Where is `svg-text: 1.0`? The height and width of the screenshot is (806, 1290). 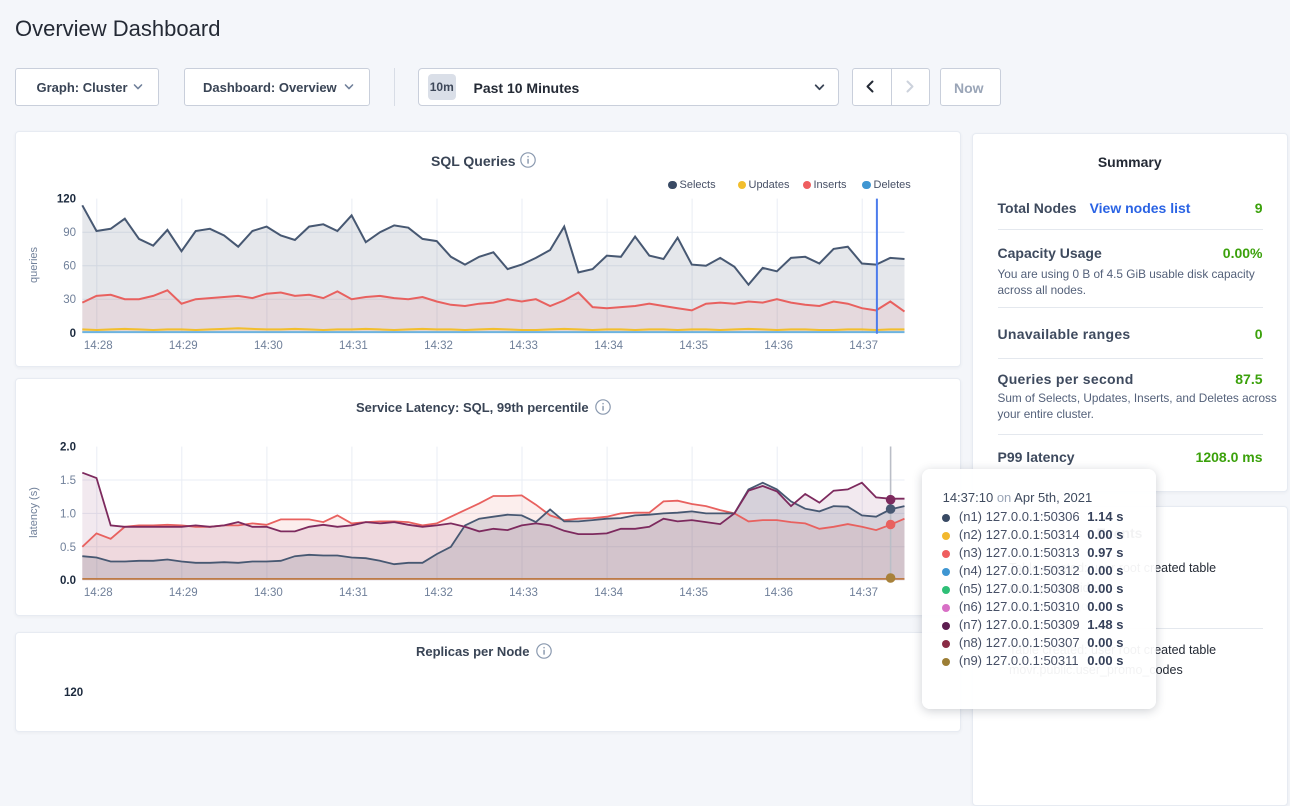
svg-text: 1.0 is located at coordinates (68, 514).